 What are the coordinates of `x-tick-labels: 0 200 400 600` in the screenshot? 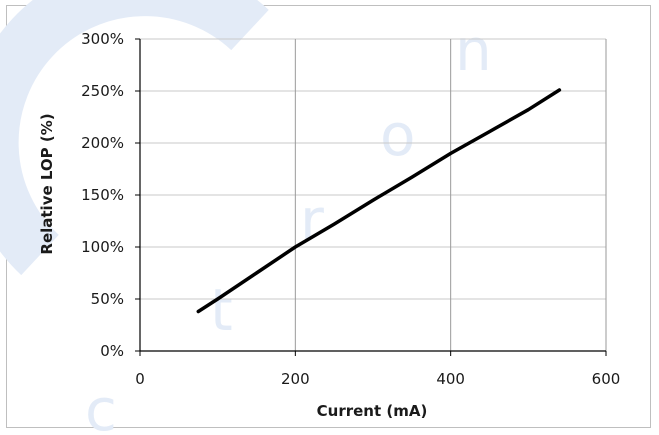 It's located at (377, 379).